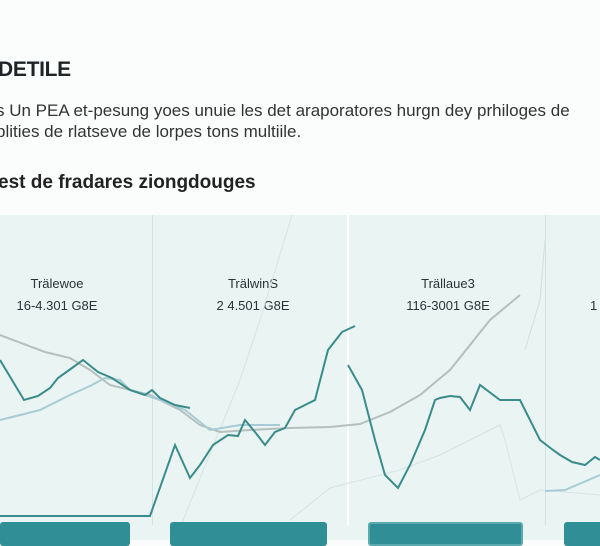 The image size is (600, 546). What do you see at coordinates (448, 283) in the screenshot?
I see `panel-label: Trällaue3` at bounding box center [448, 283].